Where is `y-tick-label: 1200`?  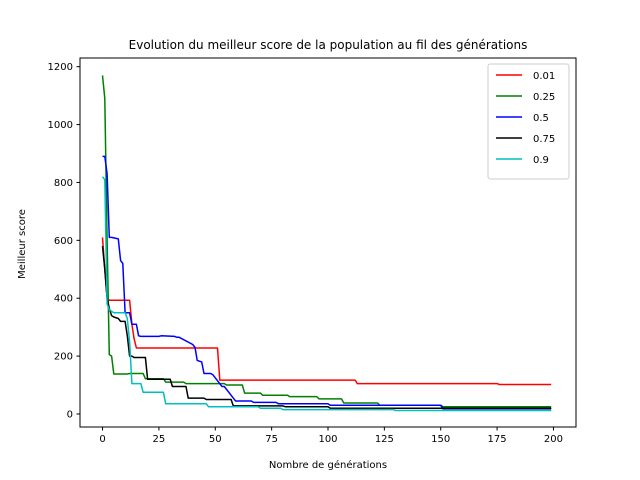 y-tick-label: 1200 is located at coordinates (60, 67).